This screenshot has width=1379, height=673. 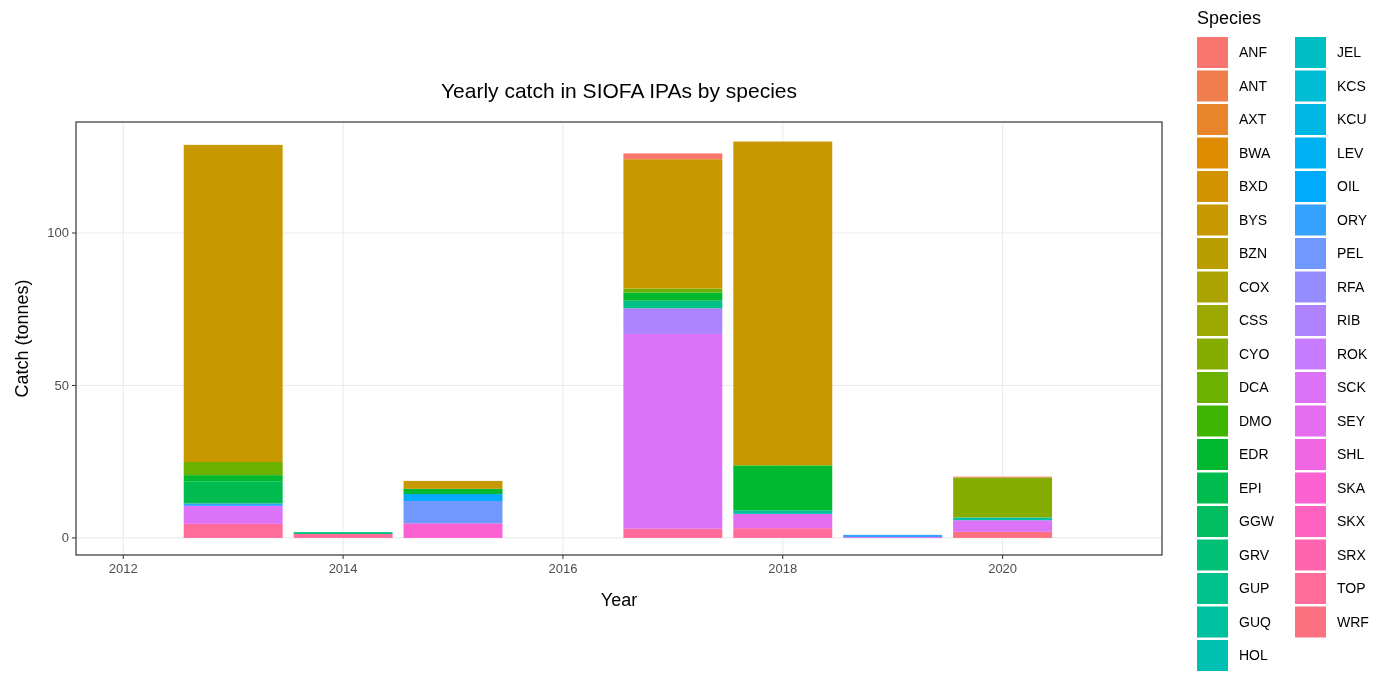 I want to click on legend-label: LEV, so click(x=1351, y=152).